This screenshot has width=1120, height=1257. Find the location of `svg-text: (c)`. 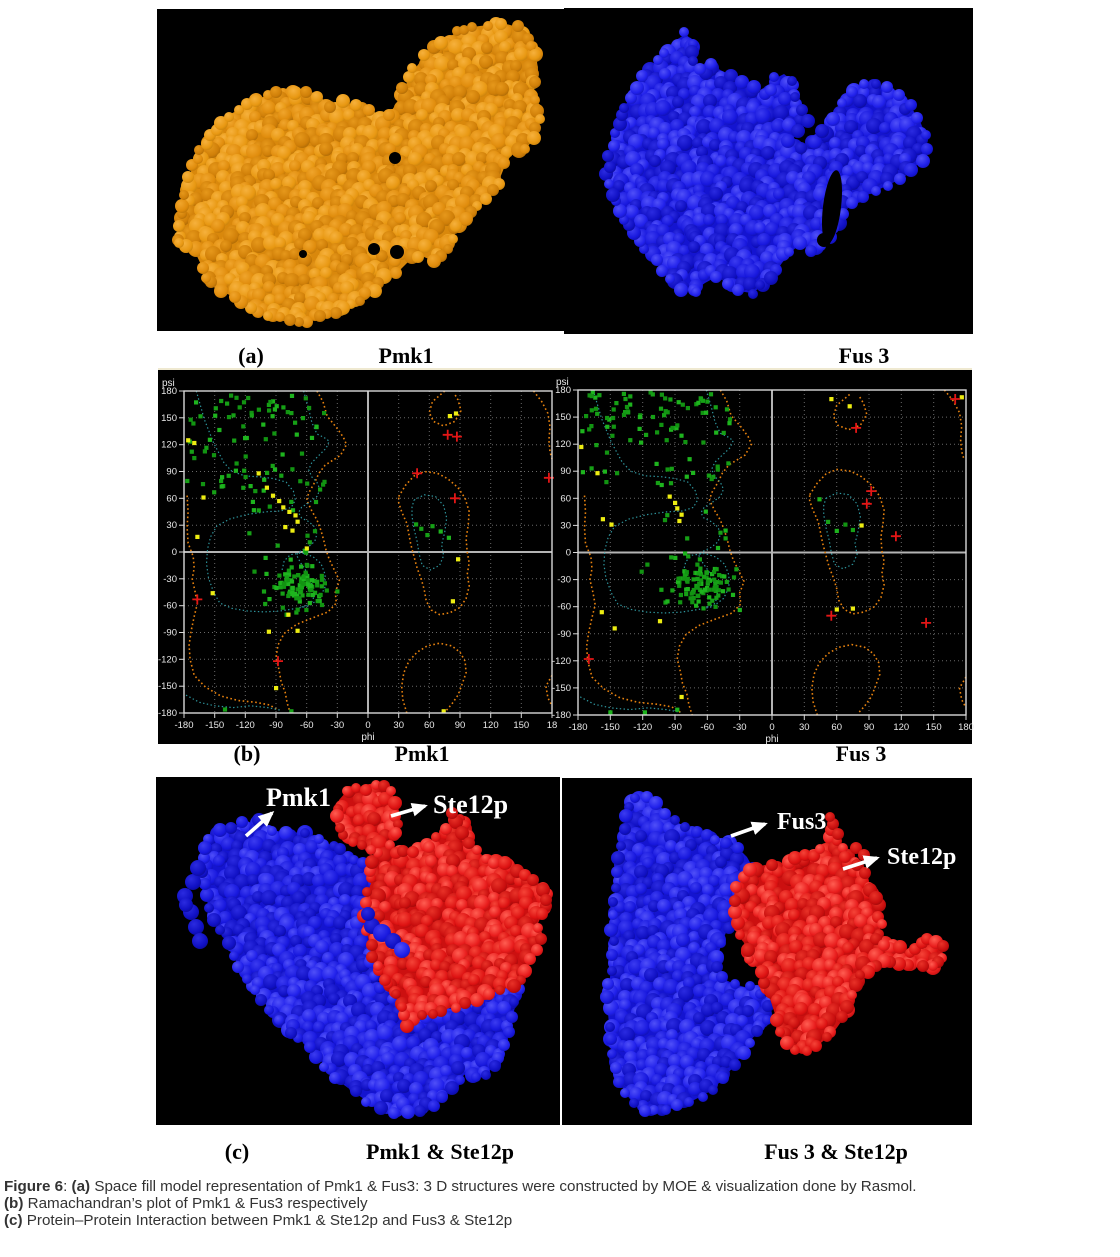

svg-text: (c) is located at coordinates (237, 1151).